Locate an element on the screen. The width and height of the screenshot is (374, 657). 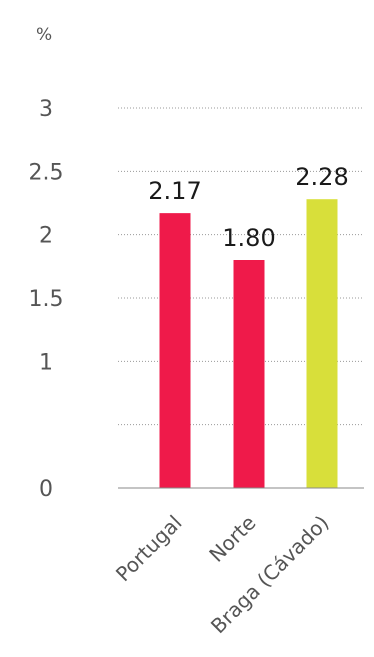
y-tick-label: 2 is located at coordinates (46, 236).